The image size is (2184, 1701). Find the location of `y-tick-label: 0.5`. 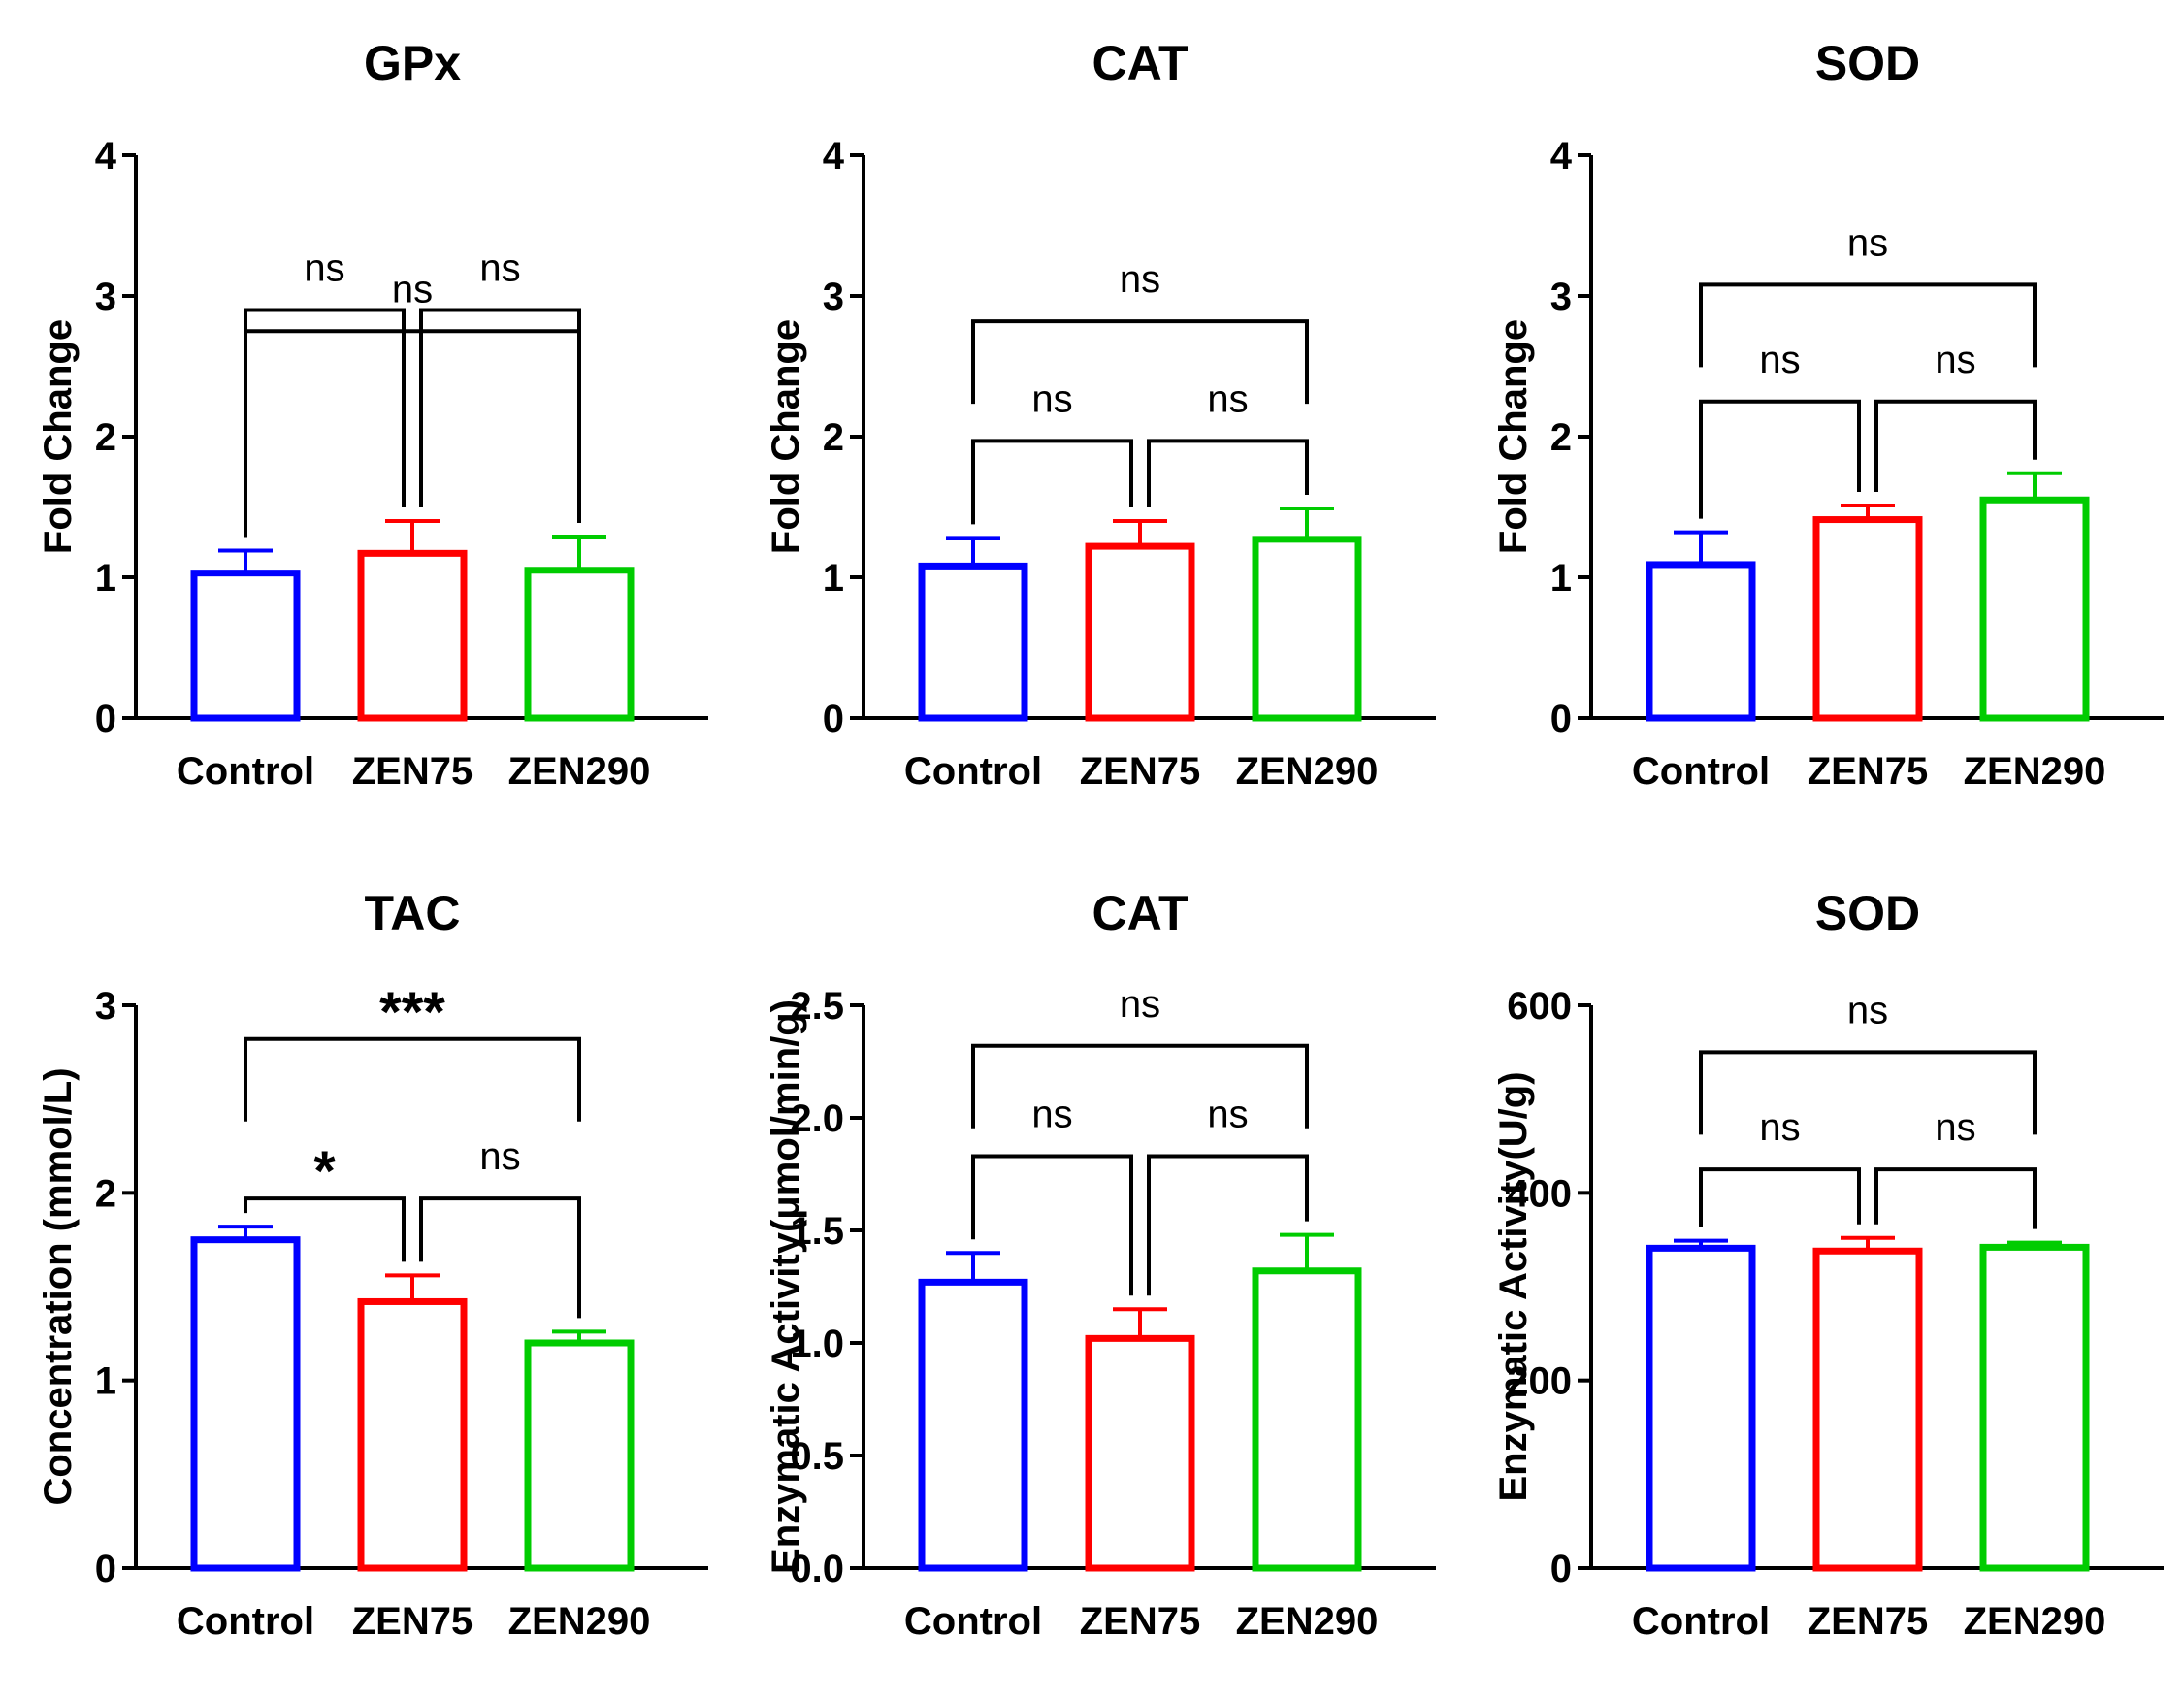

y-tick-label: 0.5 is located at coordinates (817, 1456).